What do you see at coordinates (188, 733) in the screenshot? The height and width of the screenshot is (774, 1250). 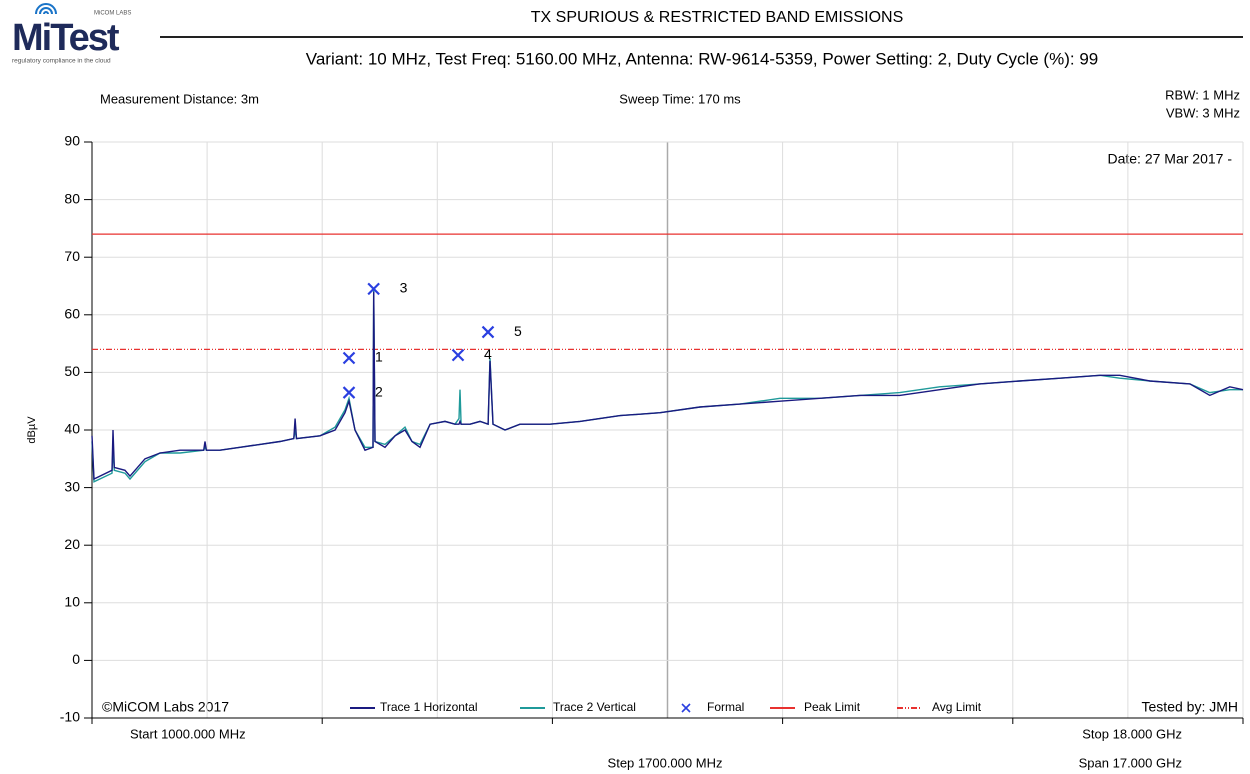 I see `info-start: Start 1000.000 MHz` at bounding box center [188, 733].